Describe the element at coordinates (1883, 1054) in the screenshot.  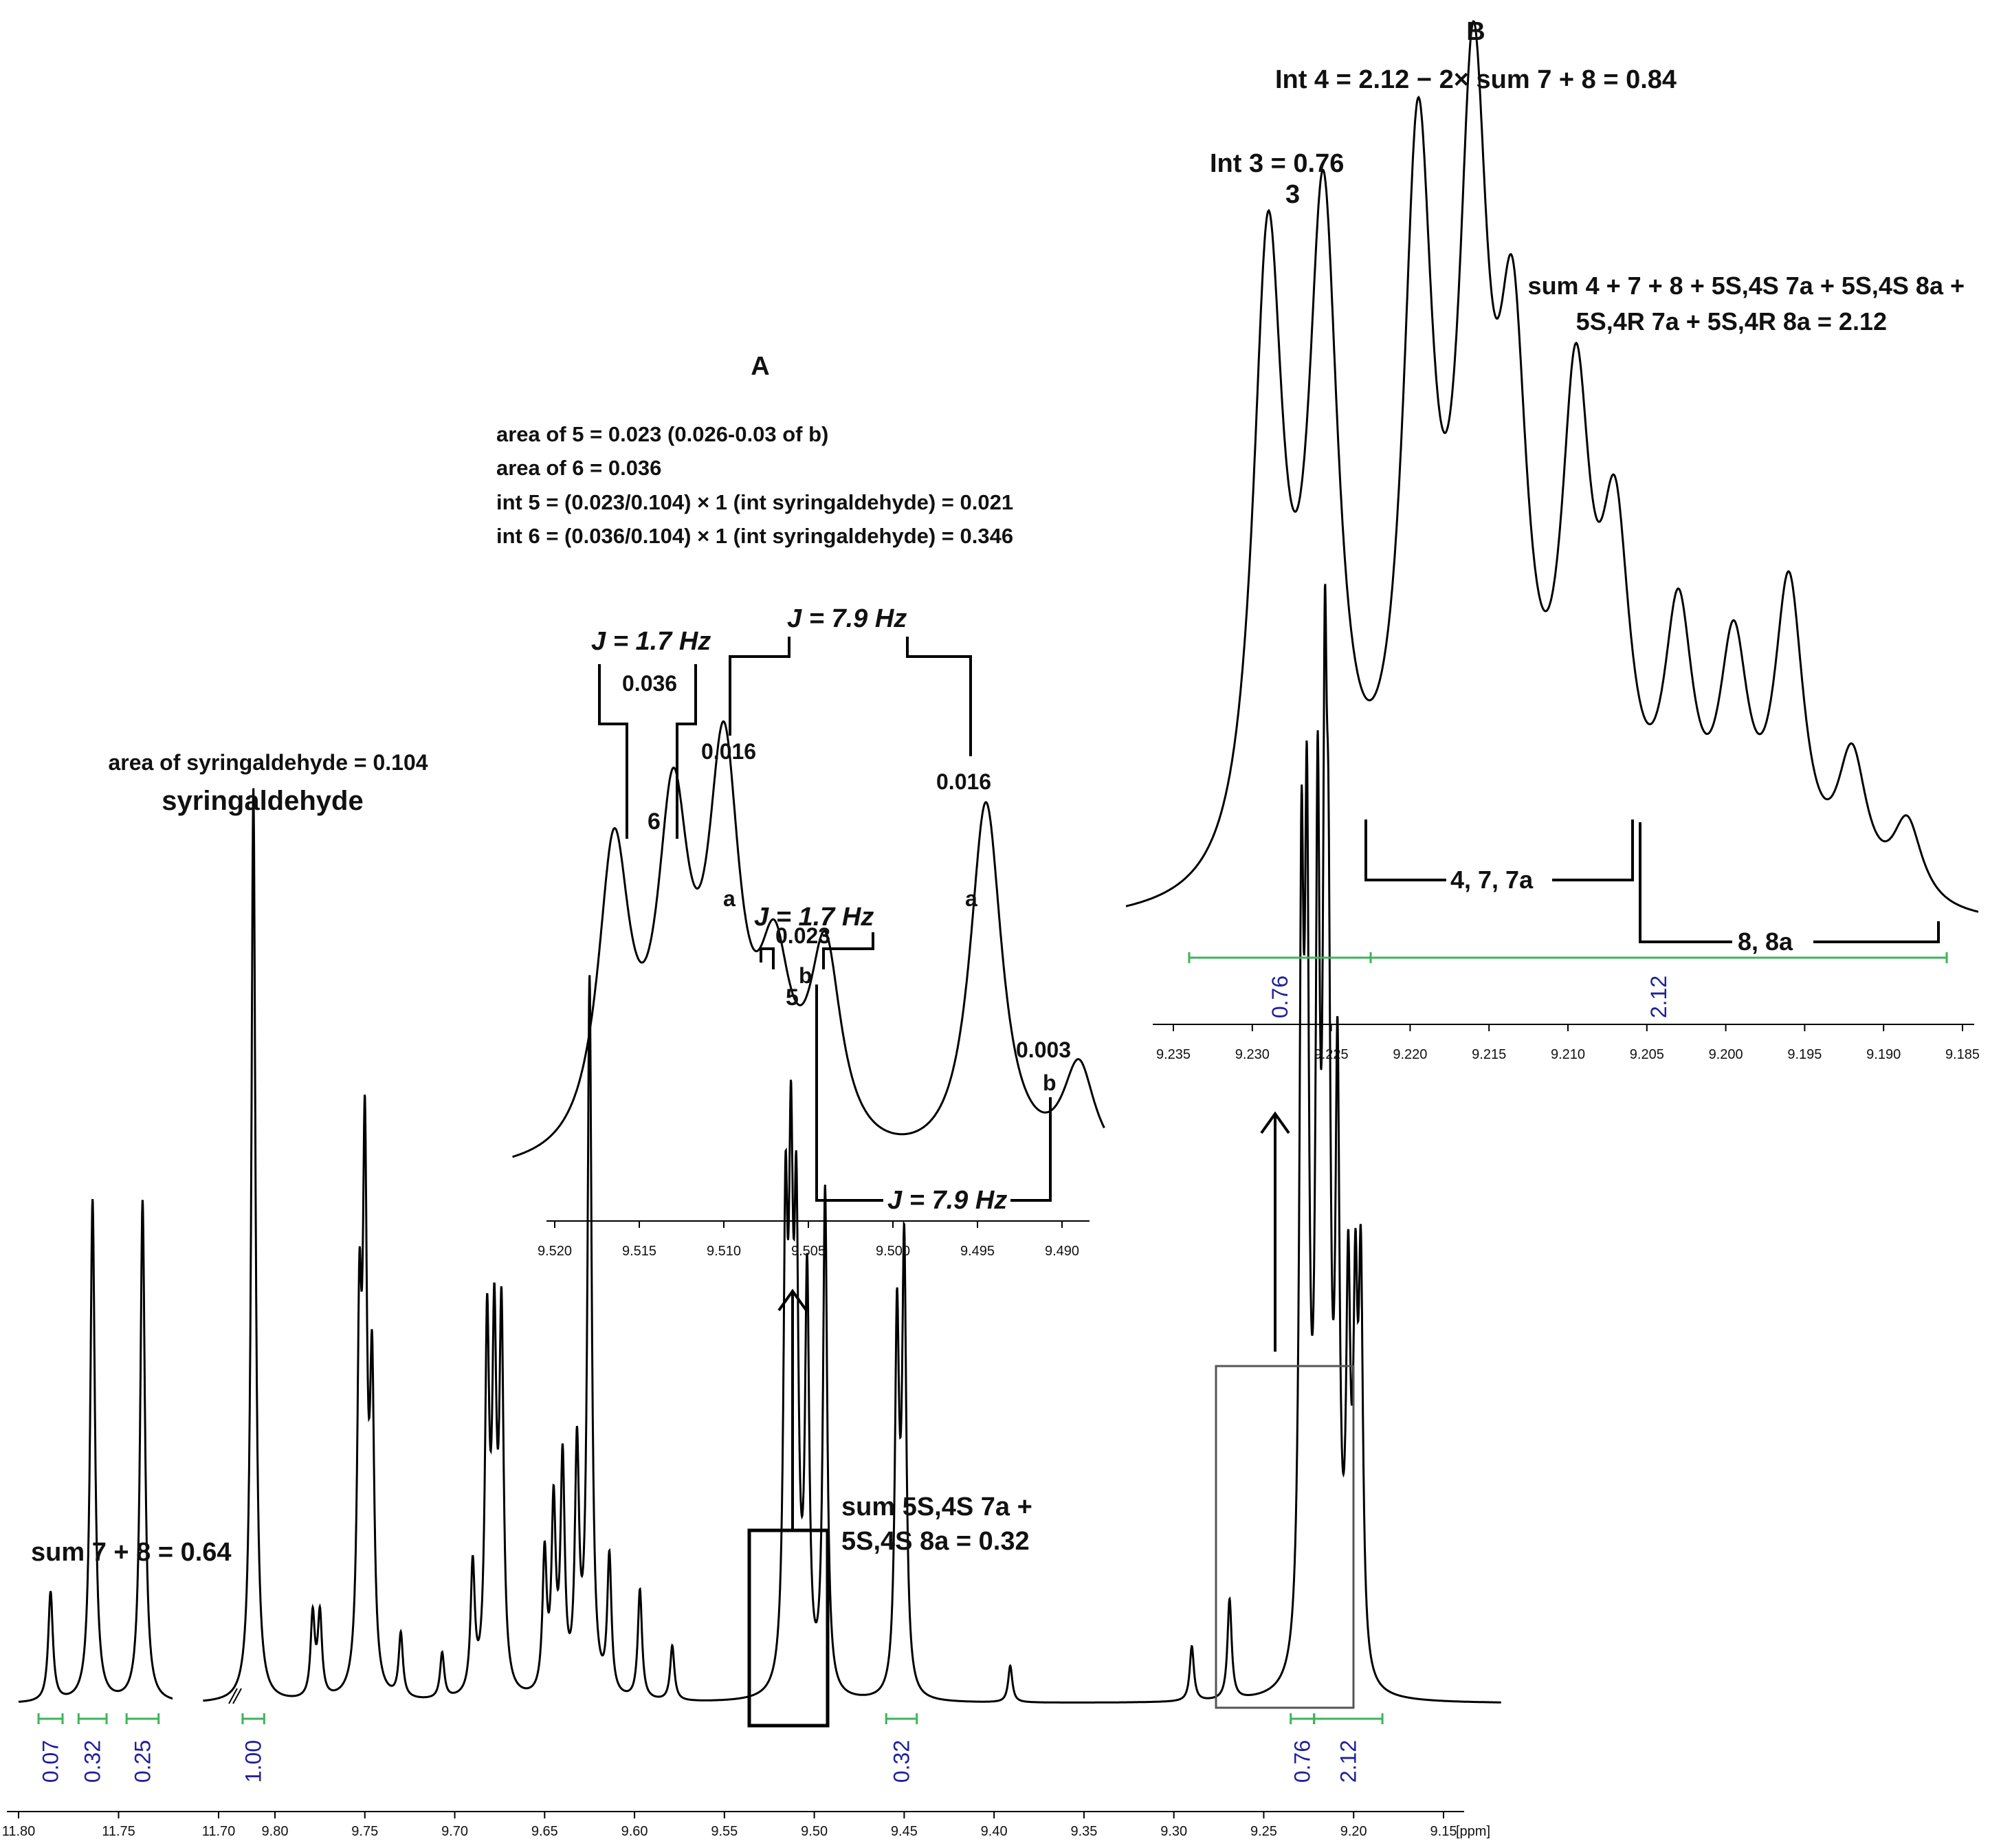
I see `x-tick-label: 9.190` at that location.